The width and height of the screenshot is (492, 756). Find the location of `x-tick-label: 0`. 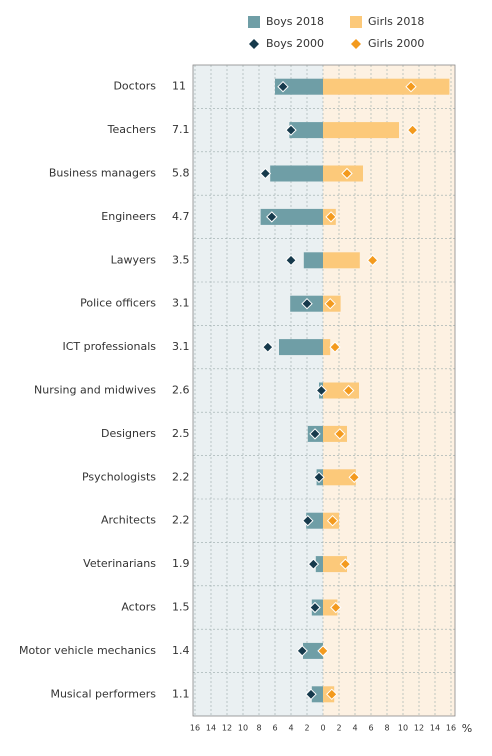

x-tick-label: 0 is located at coordinates (322, 728).